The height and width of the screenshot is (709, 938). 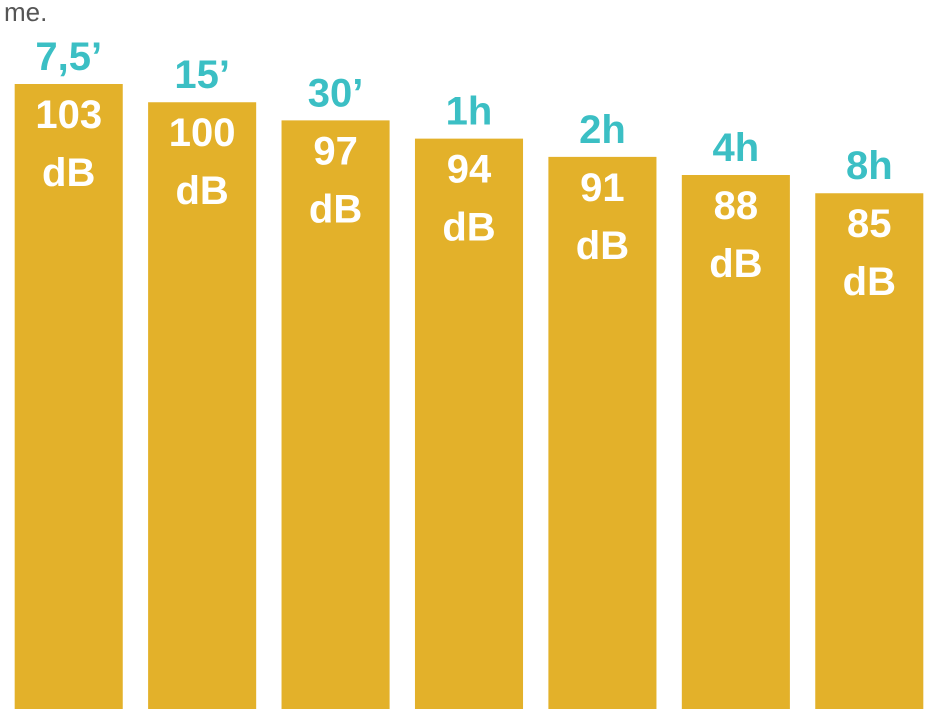 What do you see at coordinates (469, 112) in the screenshot?
I see `x-tick-label: 1h` at bounding box center [469, 112].